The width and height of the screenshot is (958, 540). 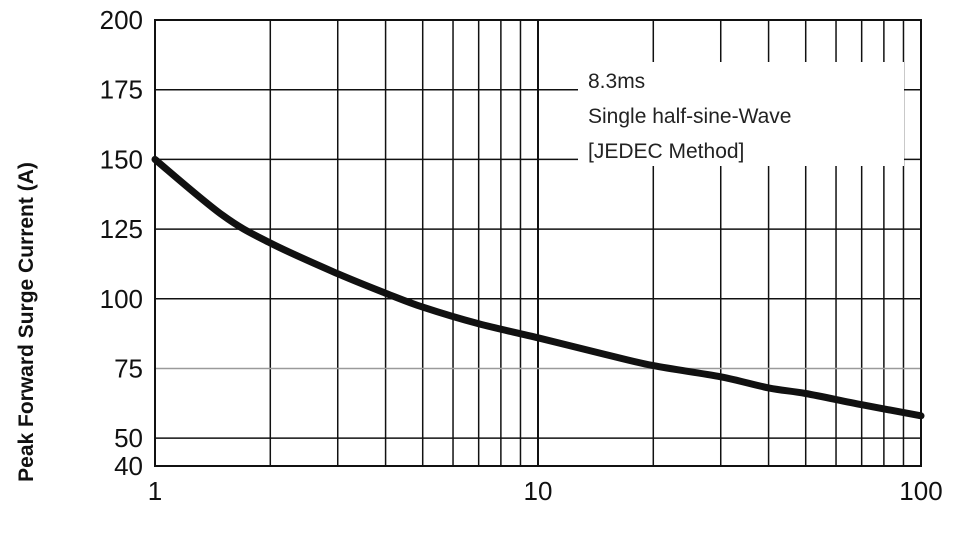 What do you see at coordinates (538, 491) in the screenshot?
I see `x-tick-label: 10` at bounding box center [538, 491].